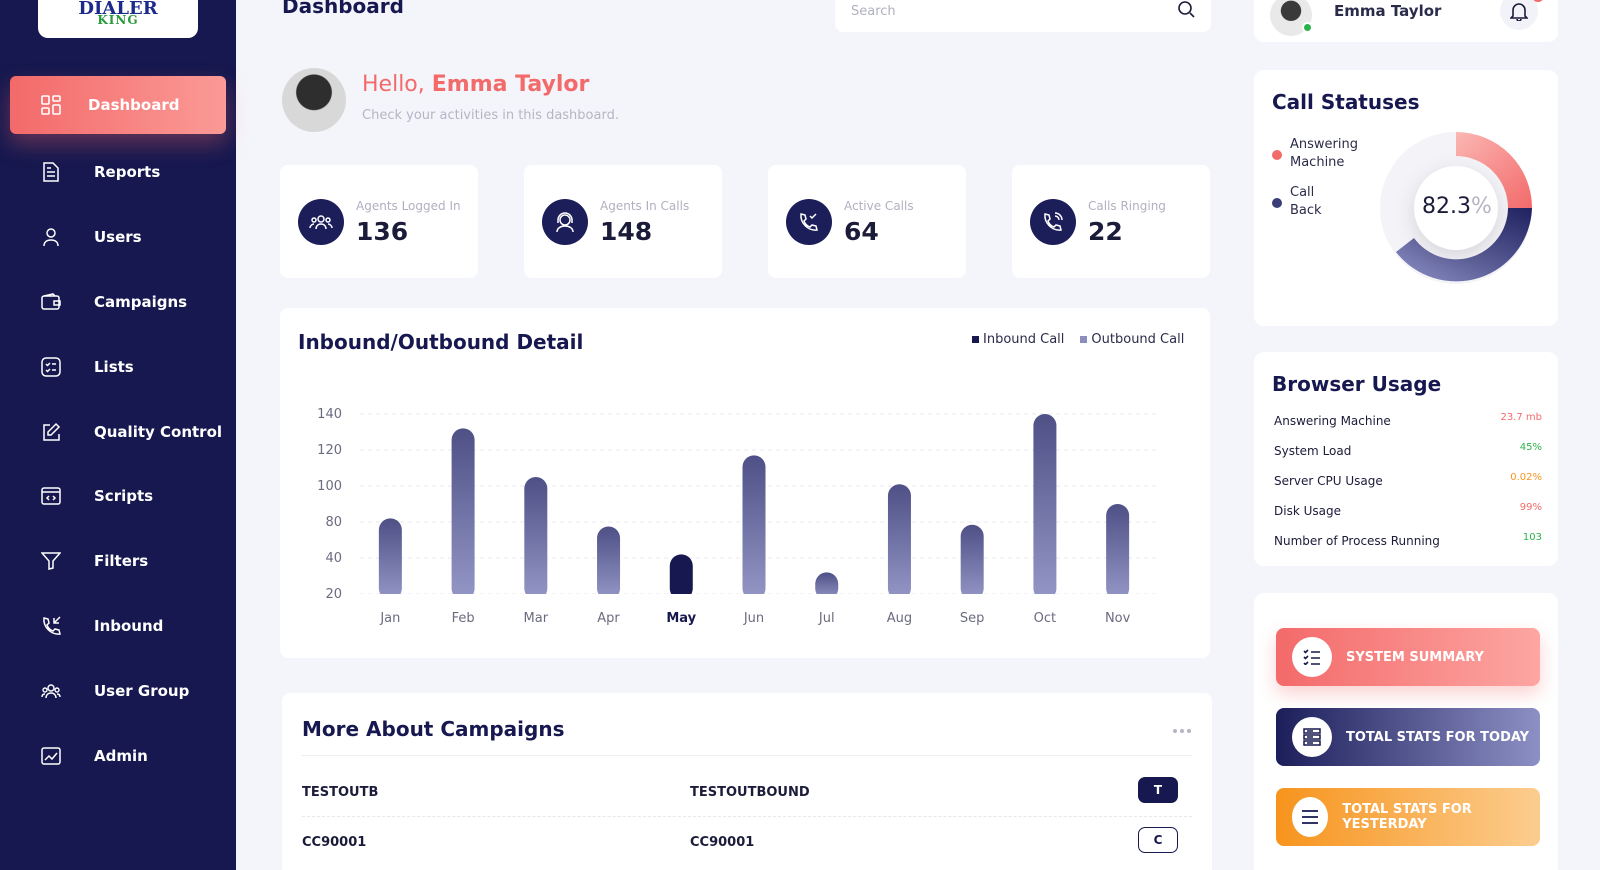 This screenshot has width=1600, height=870. What do you see at coordinates (899, 542) in the screenshot?
I see `bar-aug` at bounding box center [899, 542].